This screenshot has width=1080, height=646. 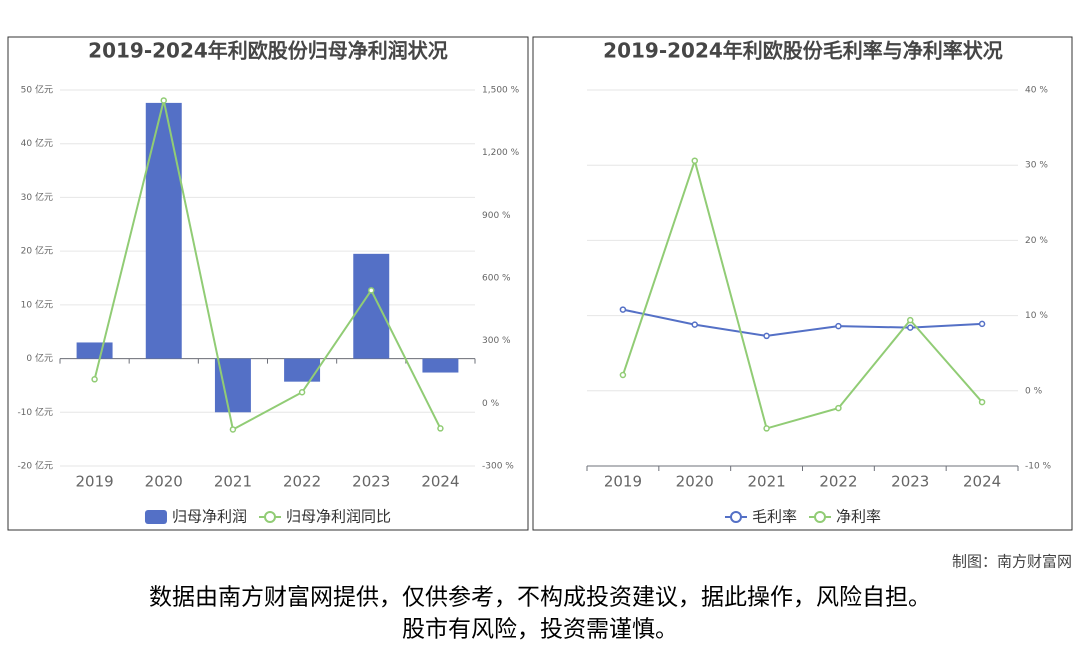 I want to click on y2-tick-label: 300 %, so click(x=496, y=341).